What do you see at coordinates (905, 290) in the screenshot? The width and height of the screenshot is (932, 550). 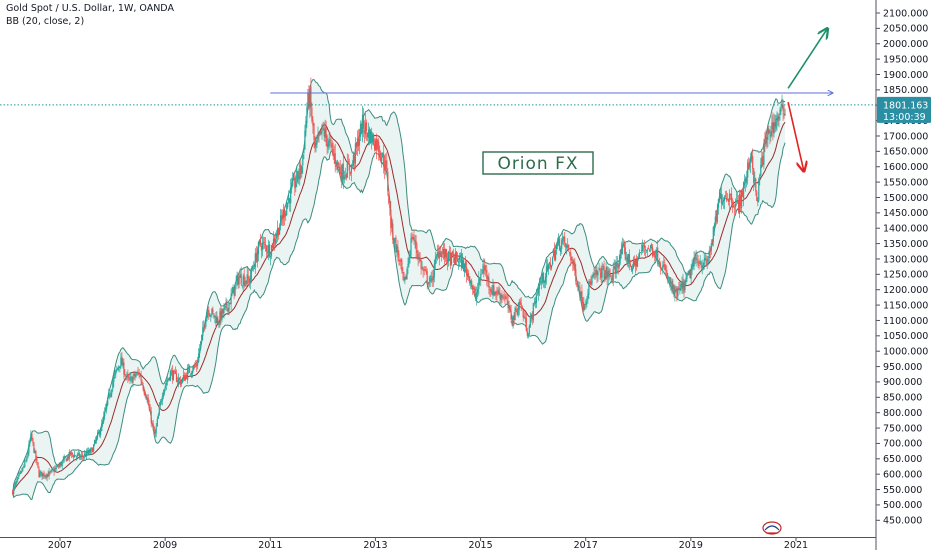 I see `y-tick-label: 1200.000` at bounding box center [905, 290].